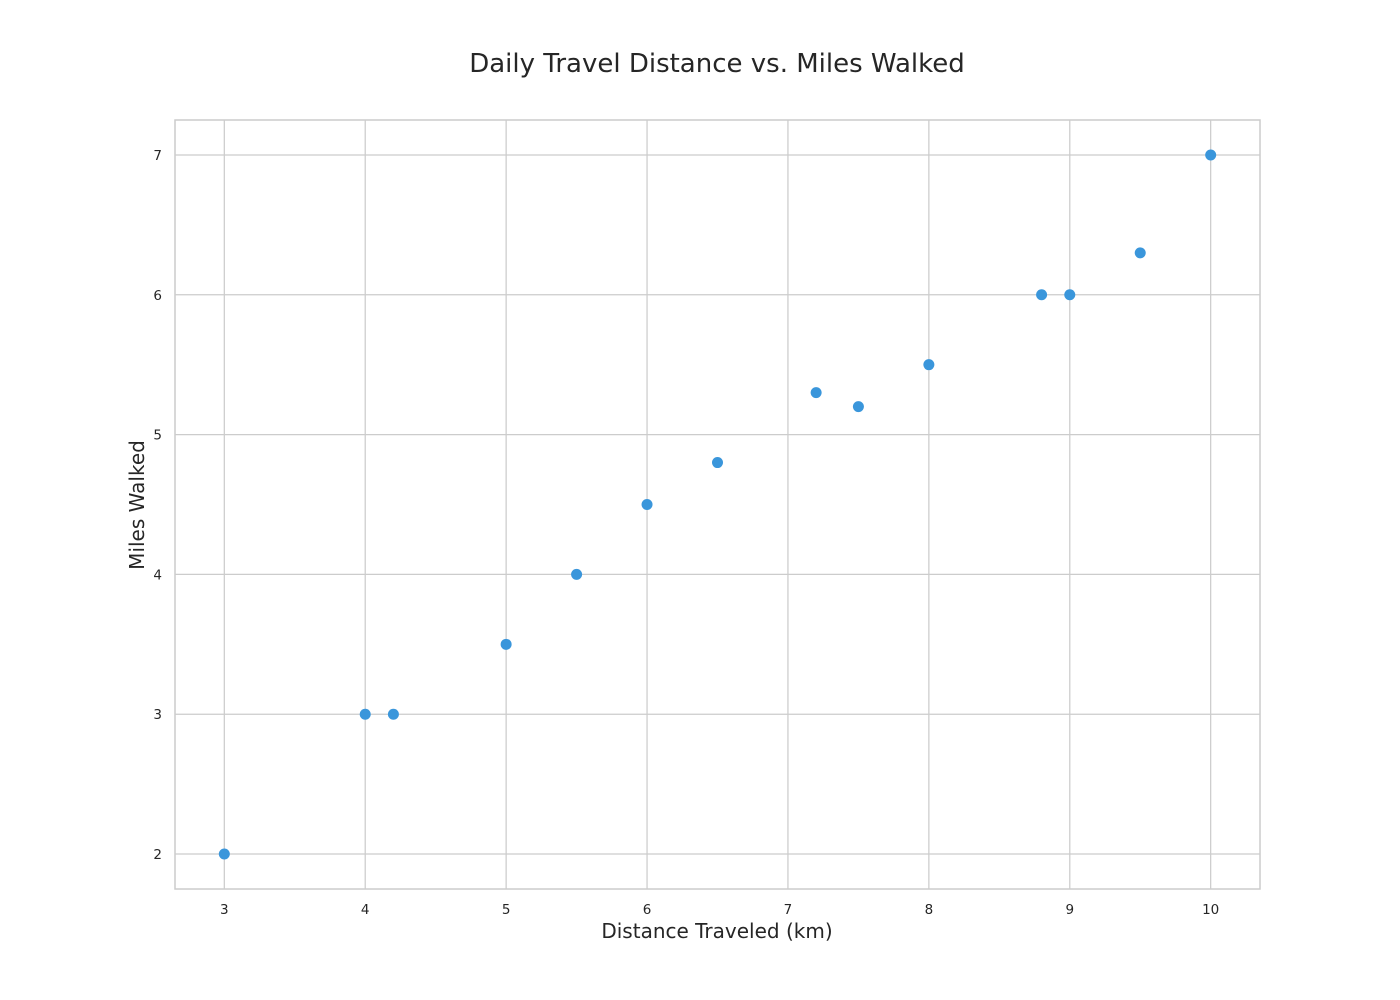 The height and width of the screenshot is (1000, 1400). Describe the element at coordinates (365, 910) in the screenshot. I see `x-tick-label: 4` at that location.